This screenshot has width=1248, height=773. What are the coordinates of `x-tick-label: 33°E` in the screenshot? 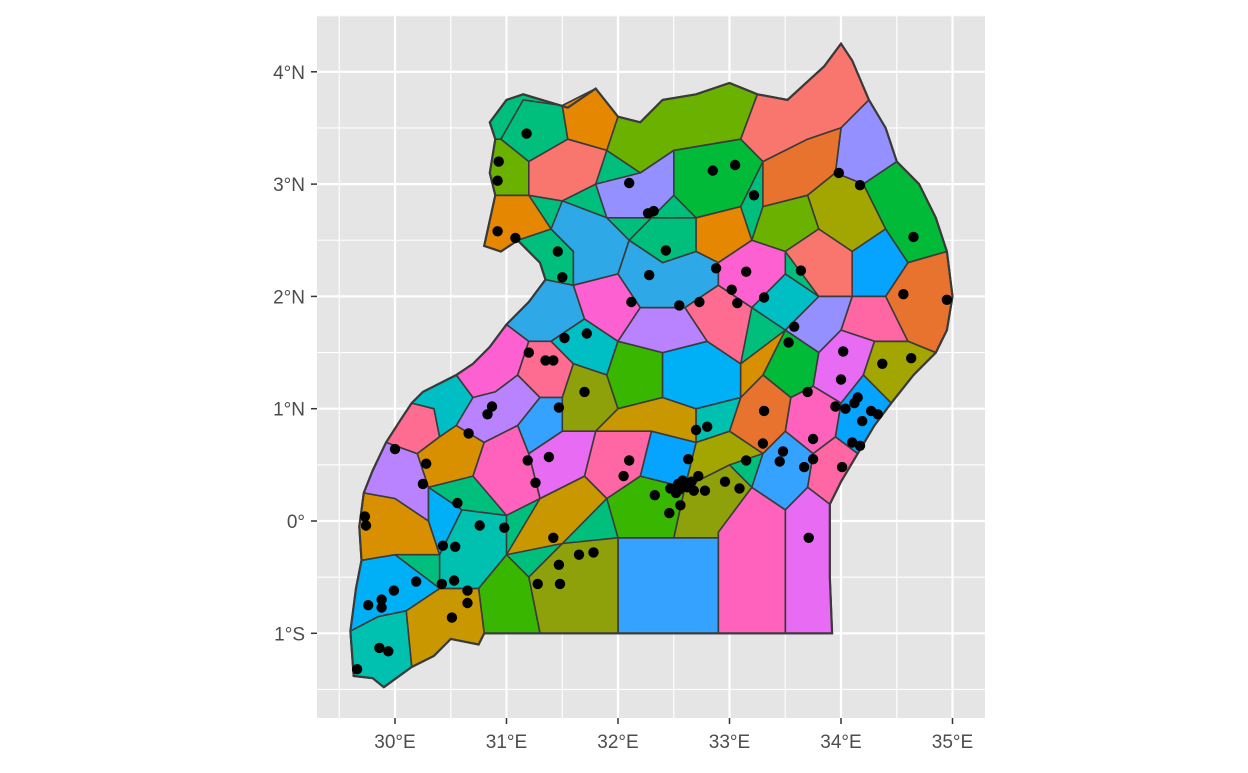 It's located at (729, 742).